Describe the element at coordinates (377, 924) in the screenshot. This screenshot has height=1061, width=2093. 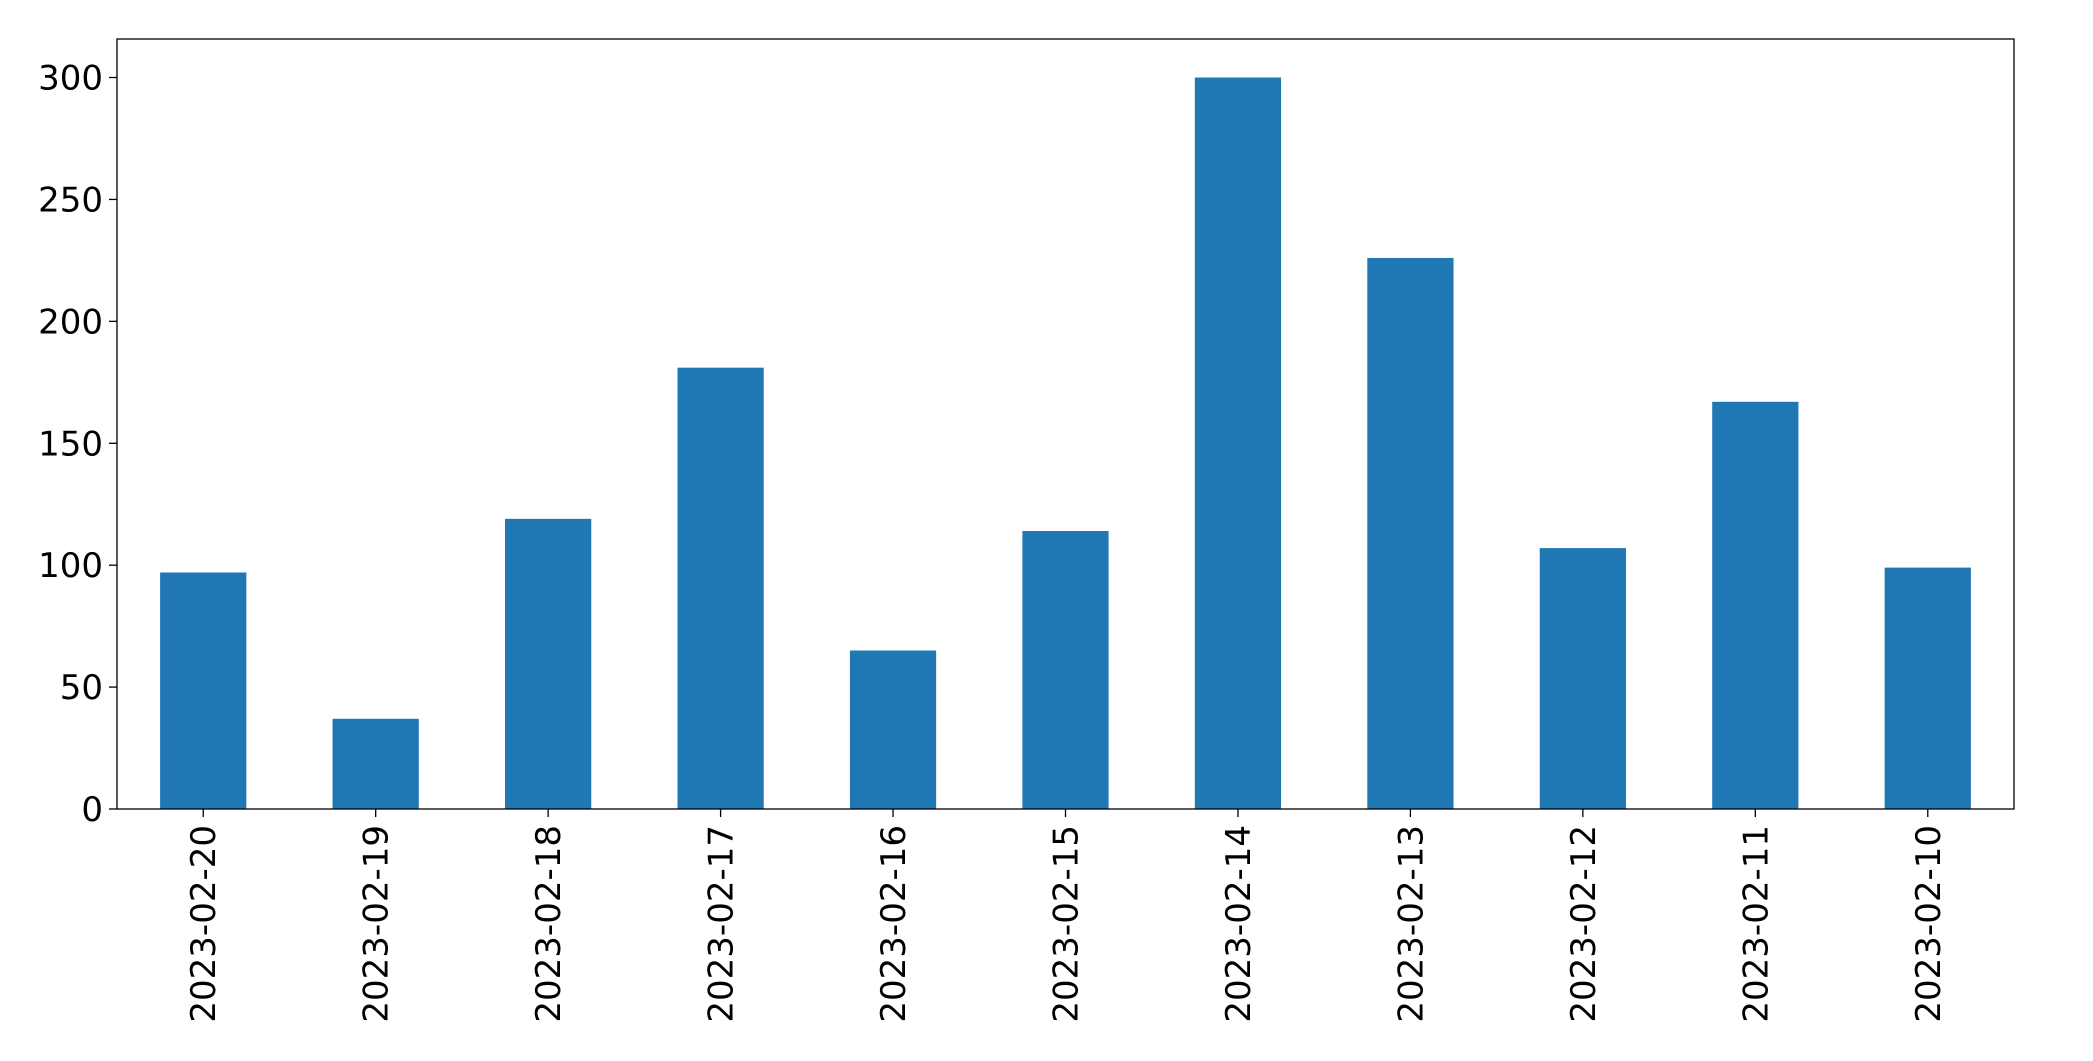
I see `x-tick-label: 2023-02-19` at that location.